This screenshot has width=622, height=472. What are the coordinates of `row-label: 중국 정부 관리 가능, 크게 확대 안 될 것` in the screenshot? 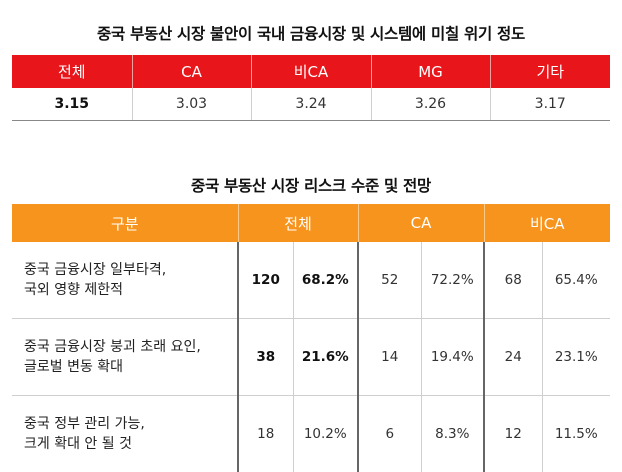 It's located at (125, 434).